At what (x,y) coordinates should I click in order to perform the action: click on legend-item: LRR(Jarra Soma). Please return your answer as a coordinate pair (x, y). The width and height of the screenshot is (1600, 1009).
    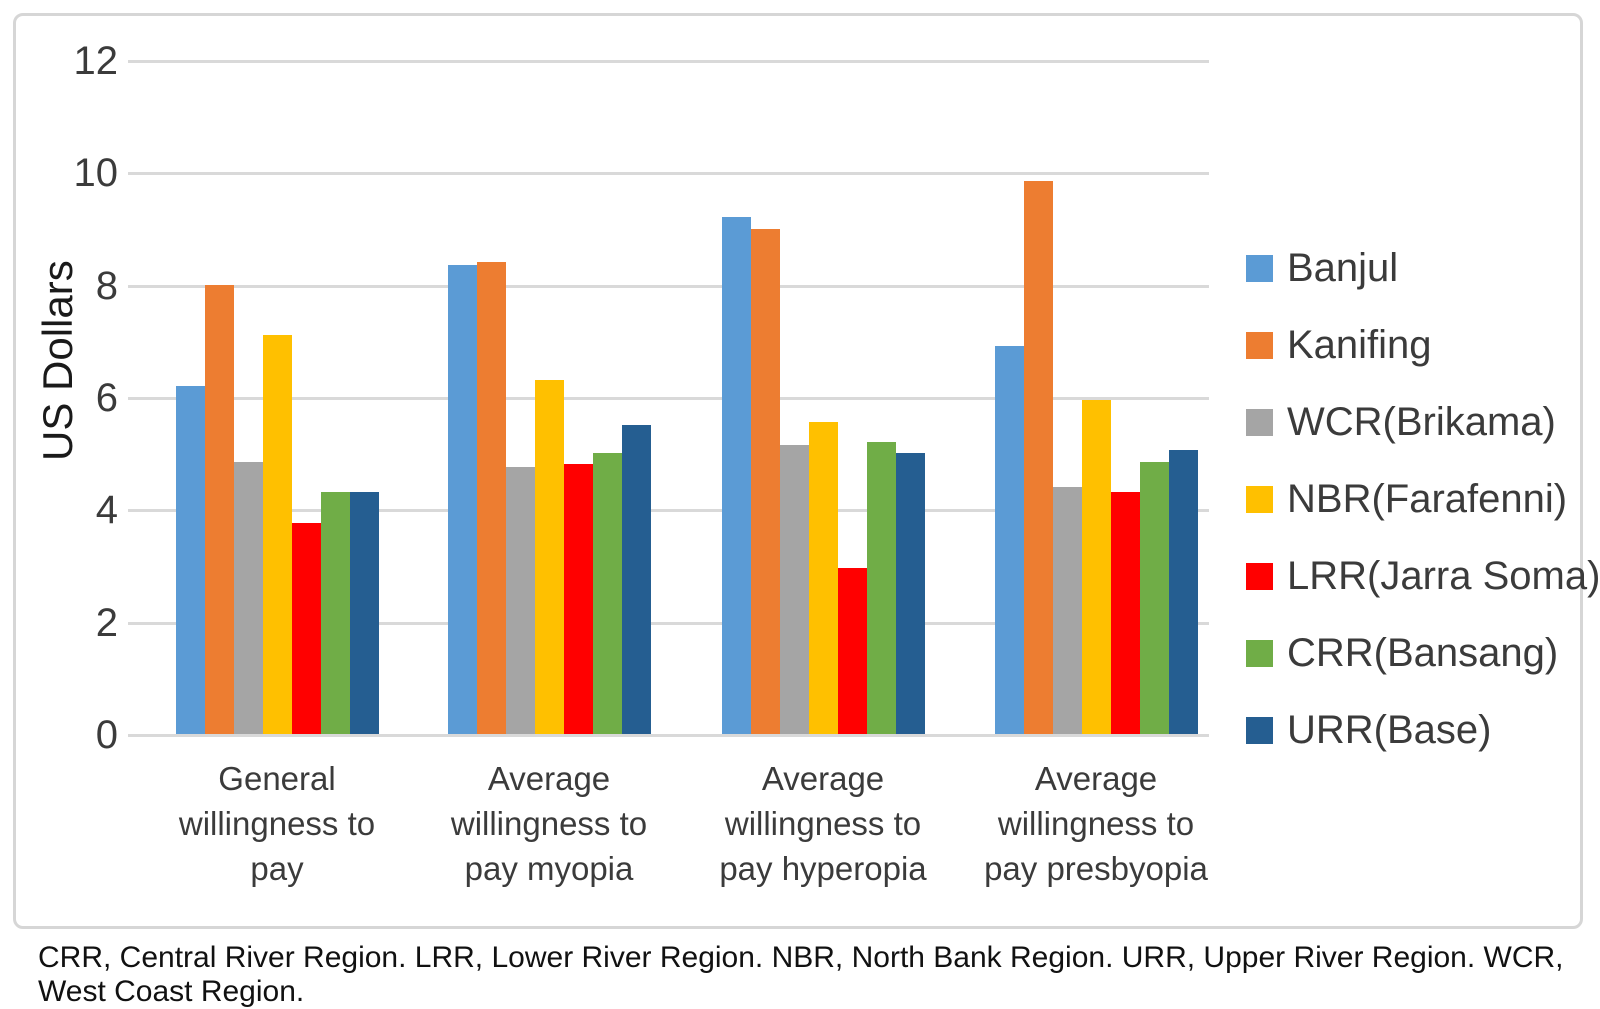
    Looking at the image, I should click on (1423, 576).